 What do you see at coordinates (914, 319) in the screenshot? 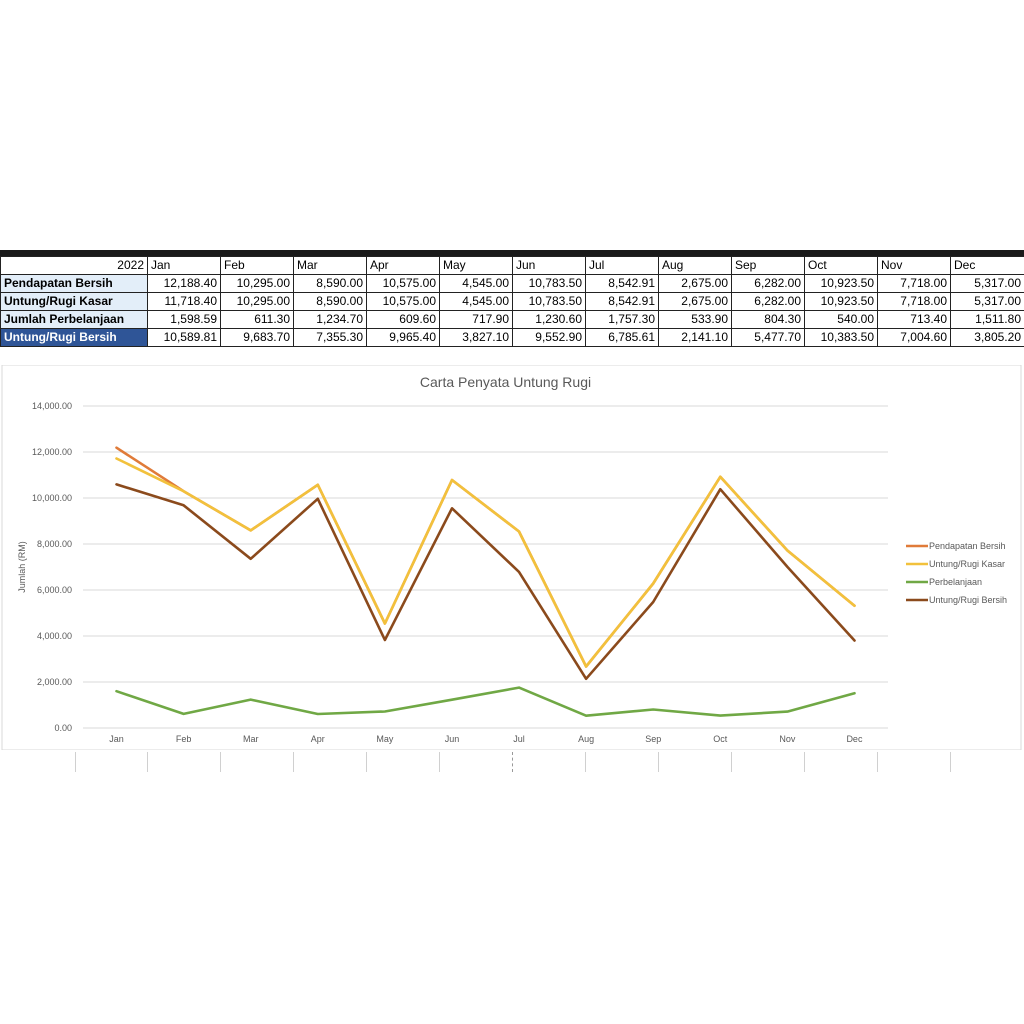
I see `table-cell: 713.40` at bounding box center [914, 319].